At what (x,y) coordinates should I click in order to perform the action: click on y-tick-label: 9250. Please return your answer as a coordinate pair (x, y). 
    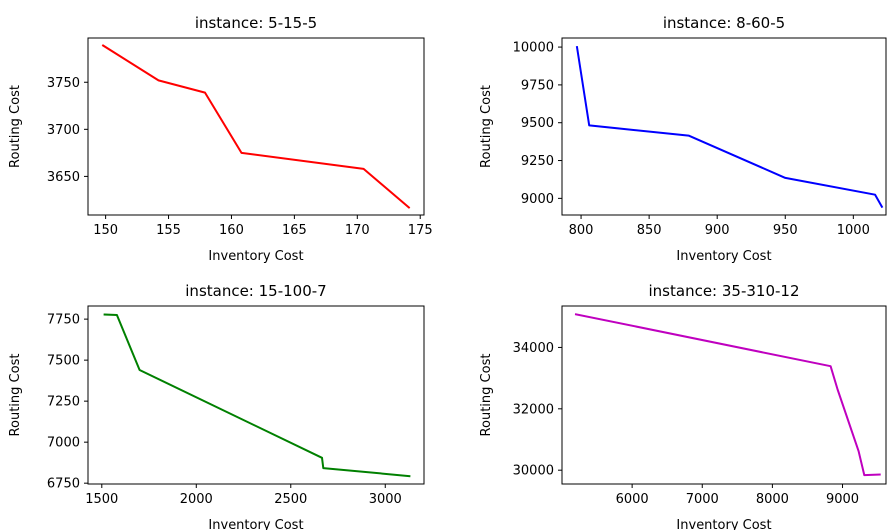
    Looking at the image, I should click on (537, 161).